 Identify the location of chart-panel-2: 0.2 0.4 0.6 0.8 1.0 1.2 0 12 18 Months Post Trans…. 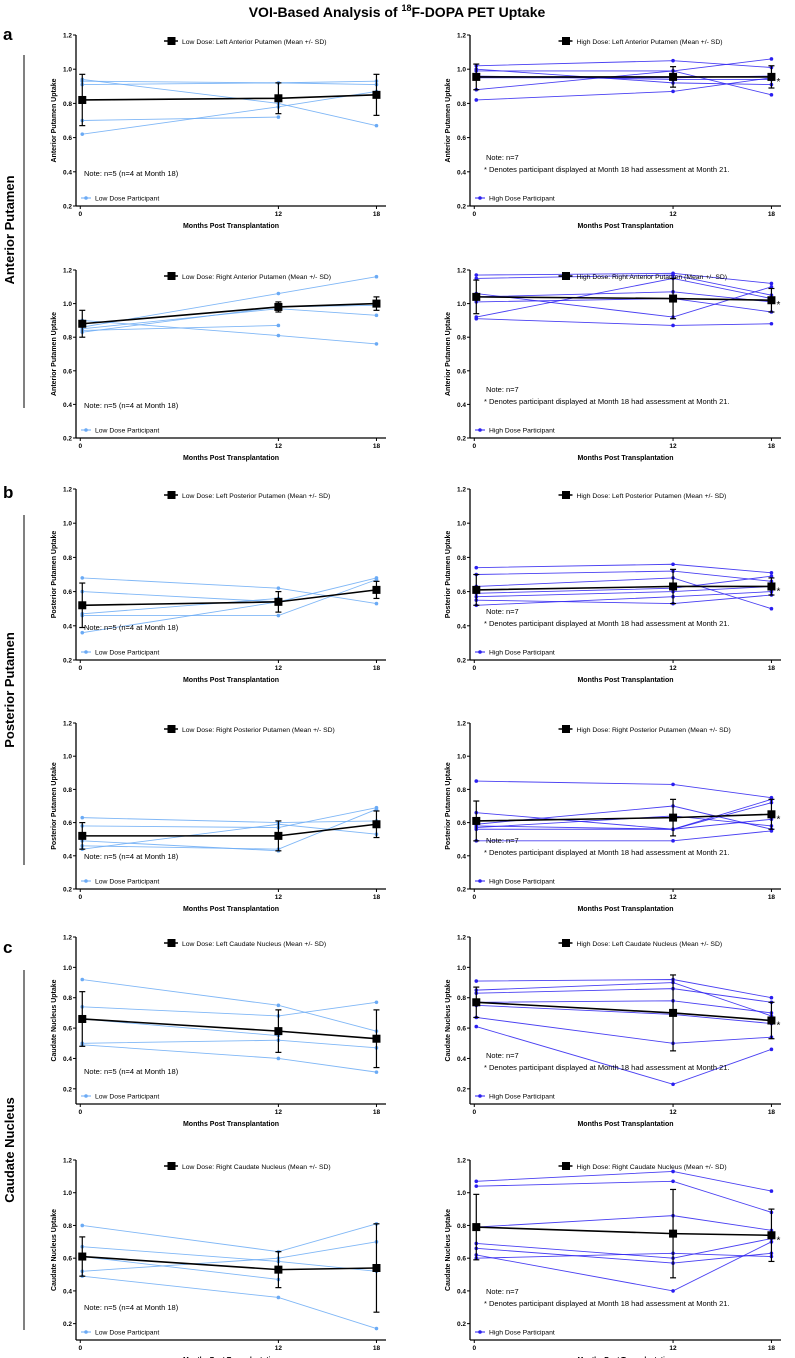
(613, 131).